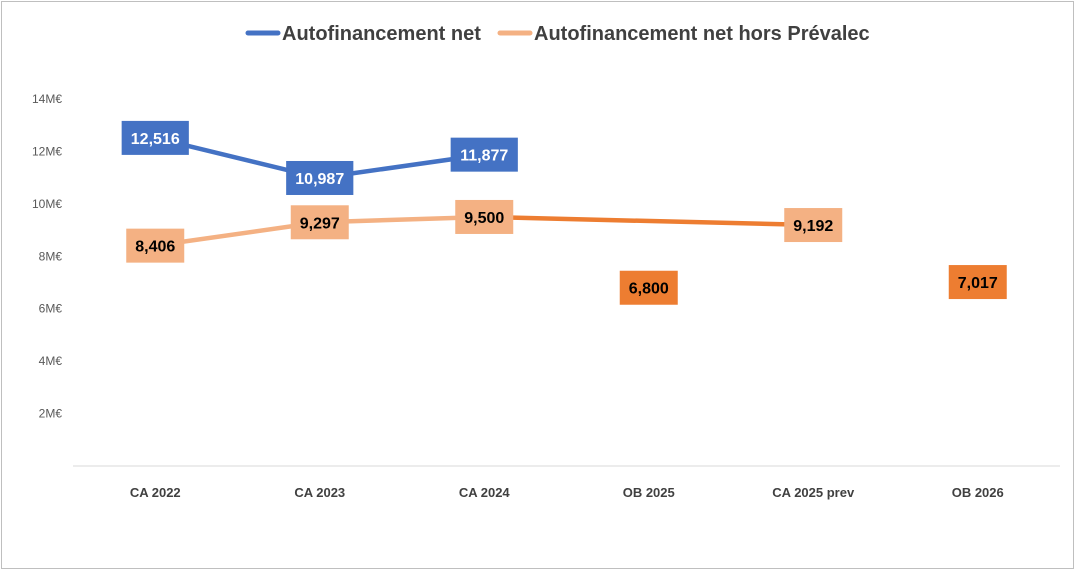 The width and height of the screenshot is (1077, 572). What do you see at coordinates (649, 492) in the screenshot?
I see `x-tick-label: OB 2025` at bounding box center [649, 492].